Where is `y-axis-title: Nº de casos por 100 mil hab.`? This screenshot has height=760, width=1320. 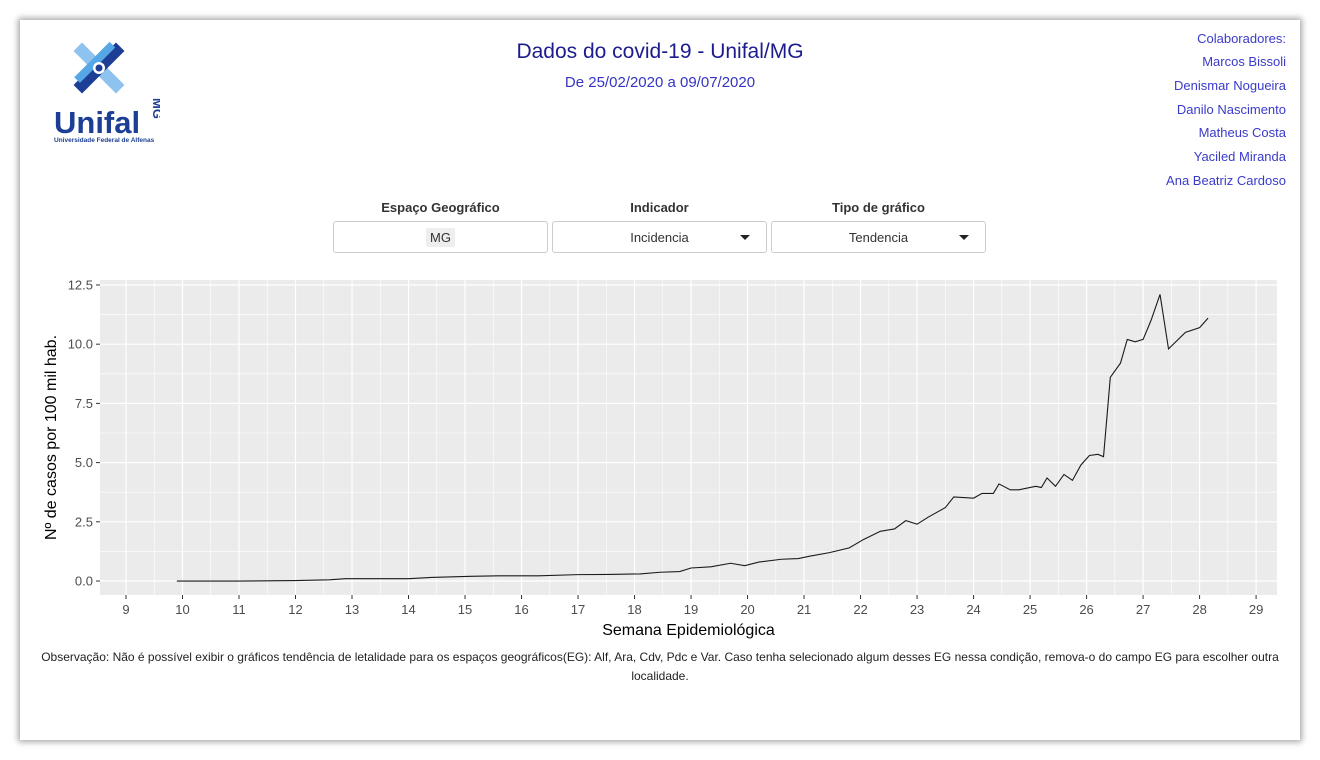
y-axis-title: Nº de casos por 100 mil hab. is located at coordinates (51, 437).